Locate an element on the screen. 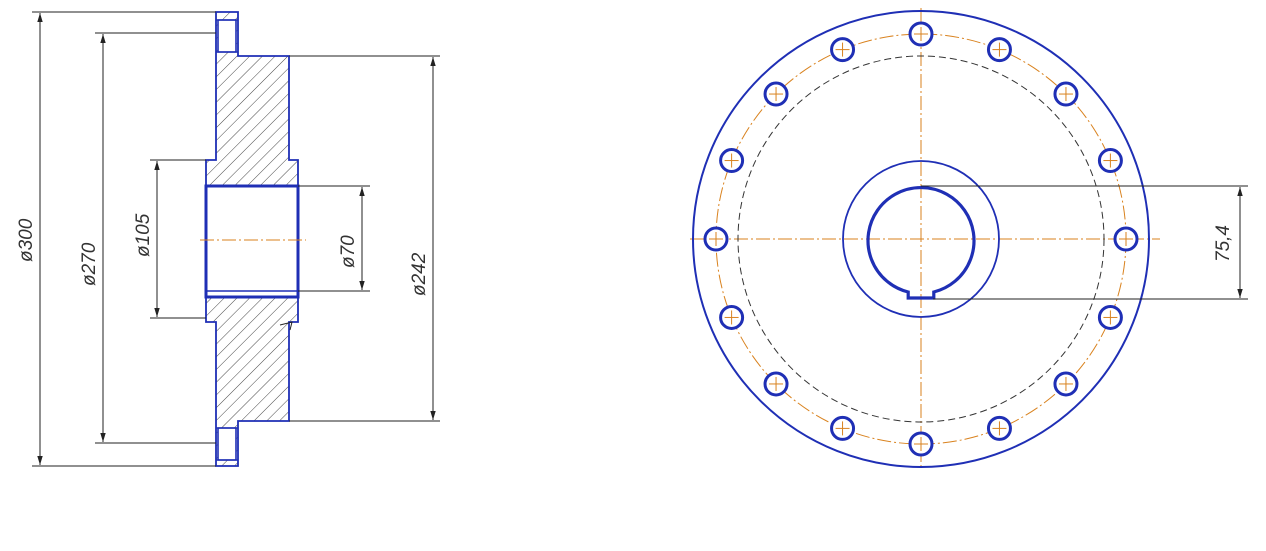  dim-text-r75: 75,4 is located at coordinates (1223, 243).